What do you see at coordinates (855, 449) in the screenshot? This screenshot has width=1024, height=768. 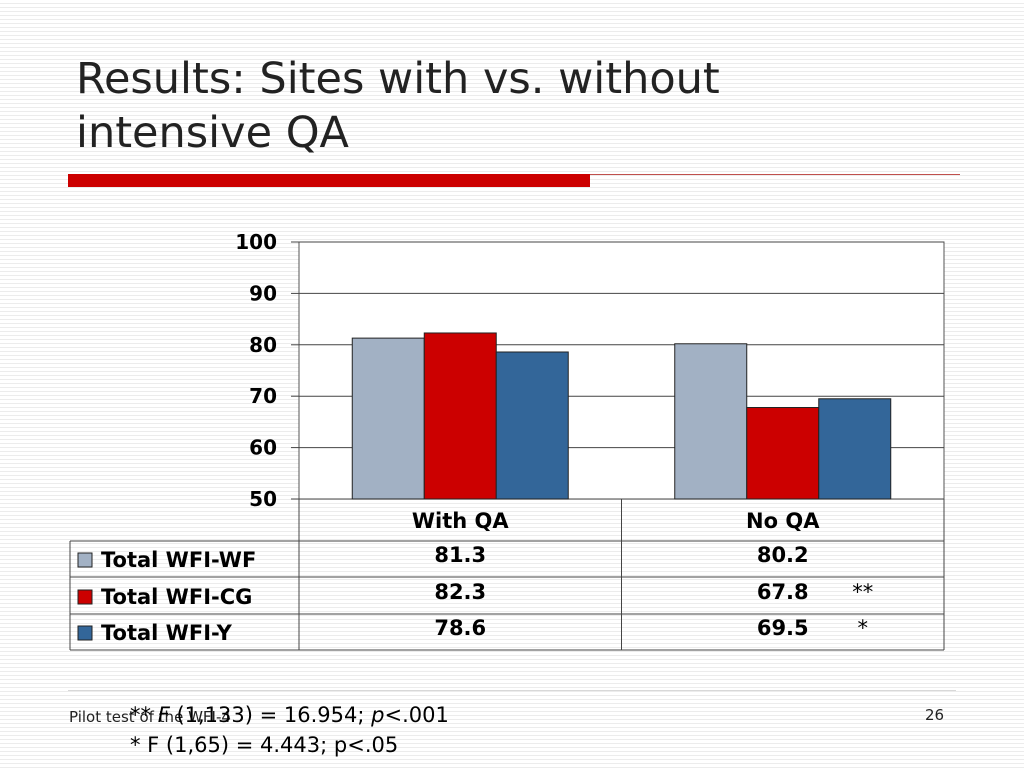 I see `bar-total-wfi-y-no-qa` at bounding box center [855, 449].